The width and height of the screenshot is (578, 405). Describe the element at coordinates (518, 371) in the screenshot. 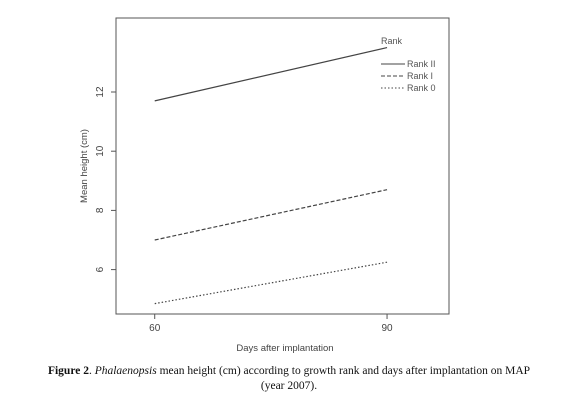

I see `caption-abbrev: MAP` at that location.